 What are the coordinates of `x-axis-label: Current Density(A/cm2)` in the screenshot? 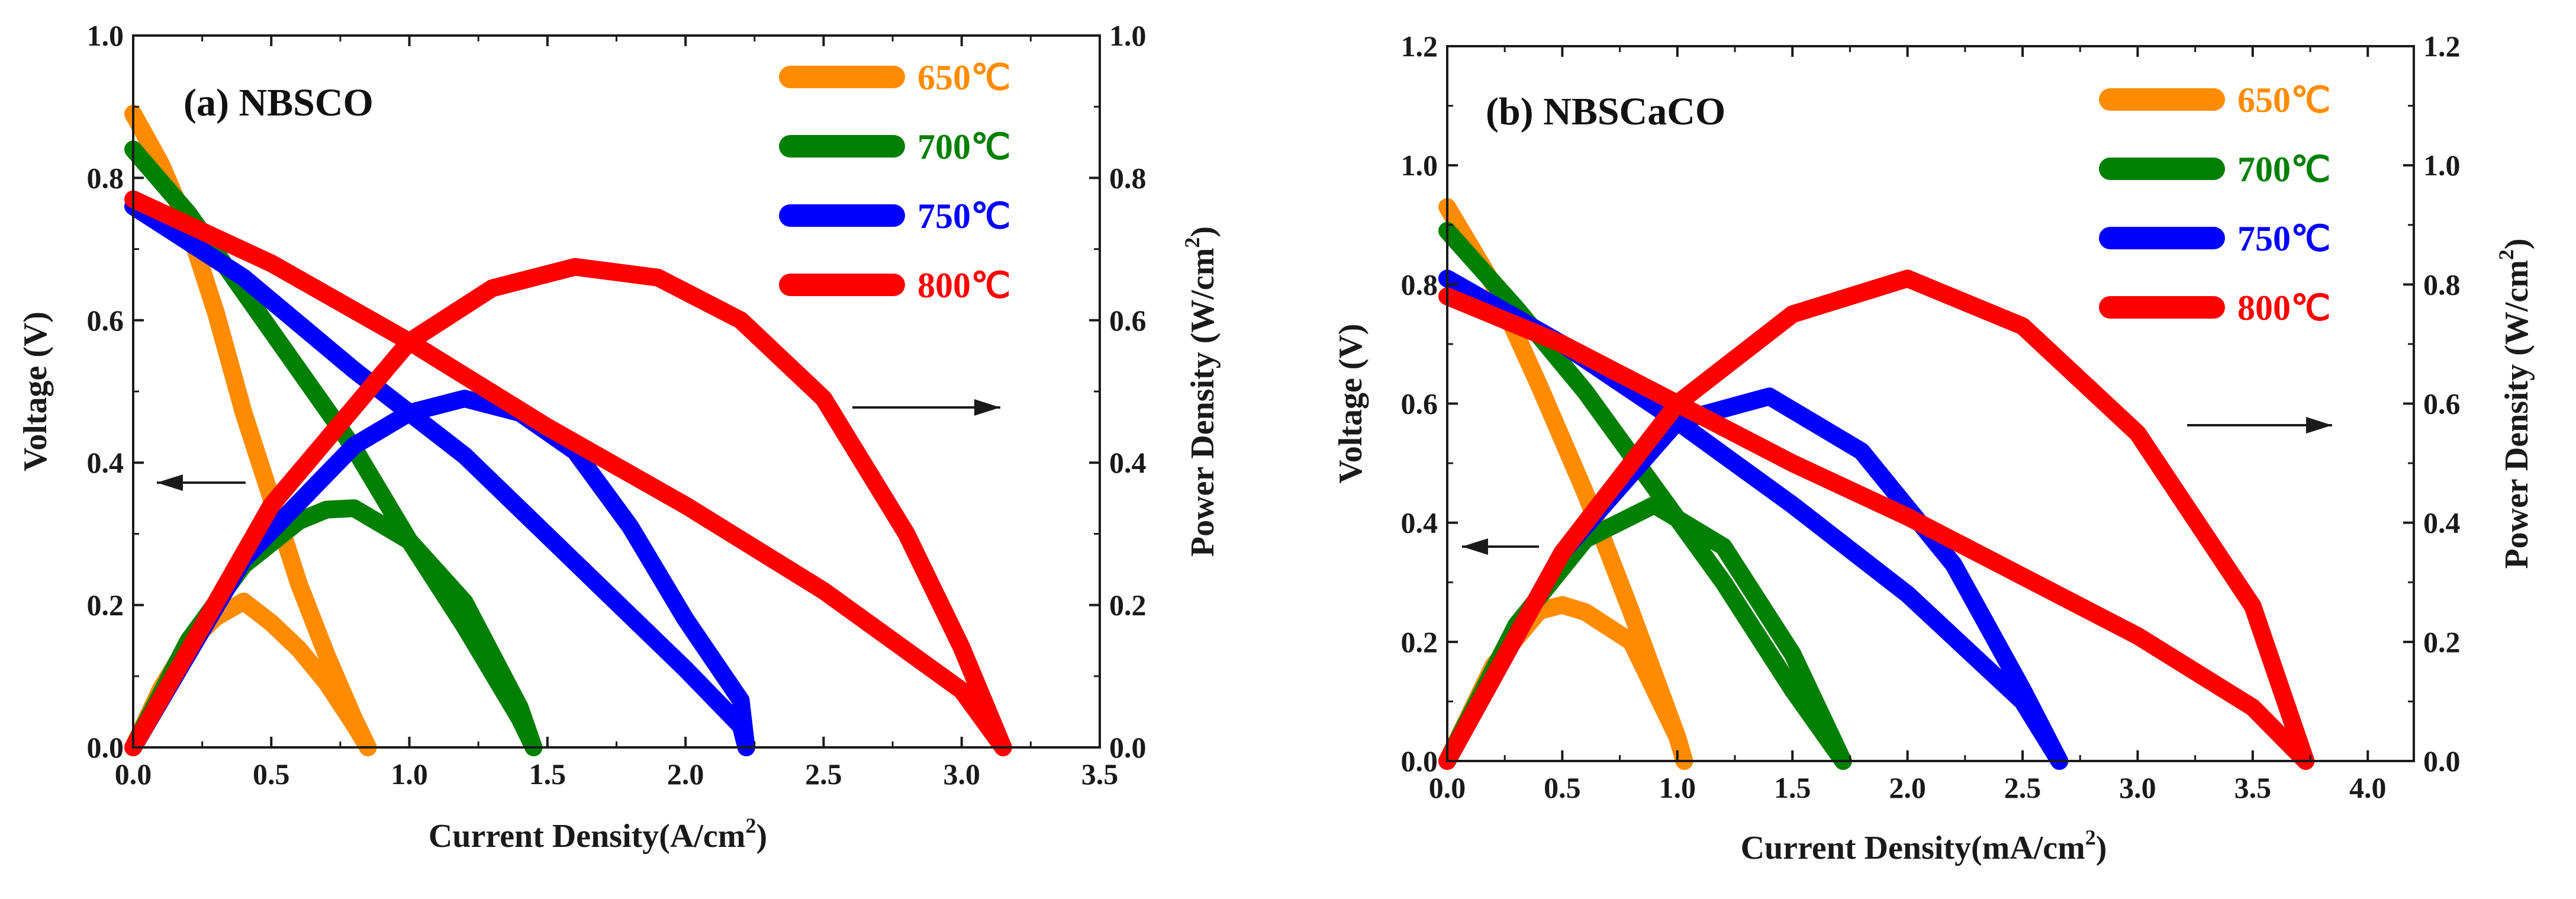 It's located at (598, 834).